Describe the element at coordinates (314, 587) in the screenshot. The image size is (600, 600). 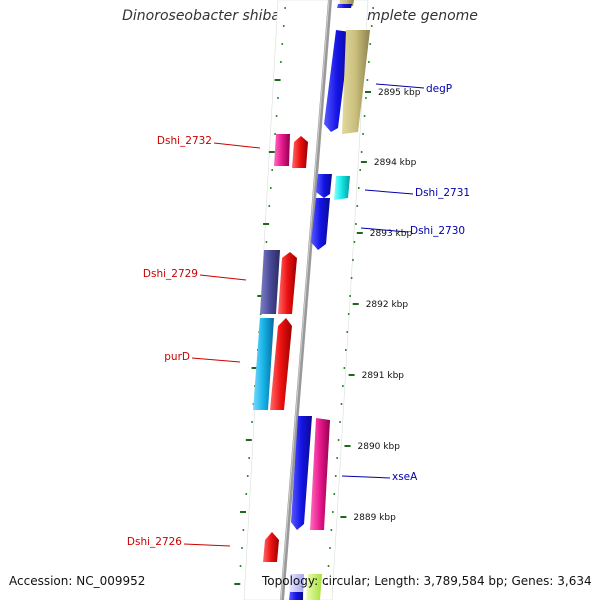
I see `gene-bottom-lime` at that location.